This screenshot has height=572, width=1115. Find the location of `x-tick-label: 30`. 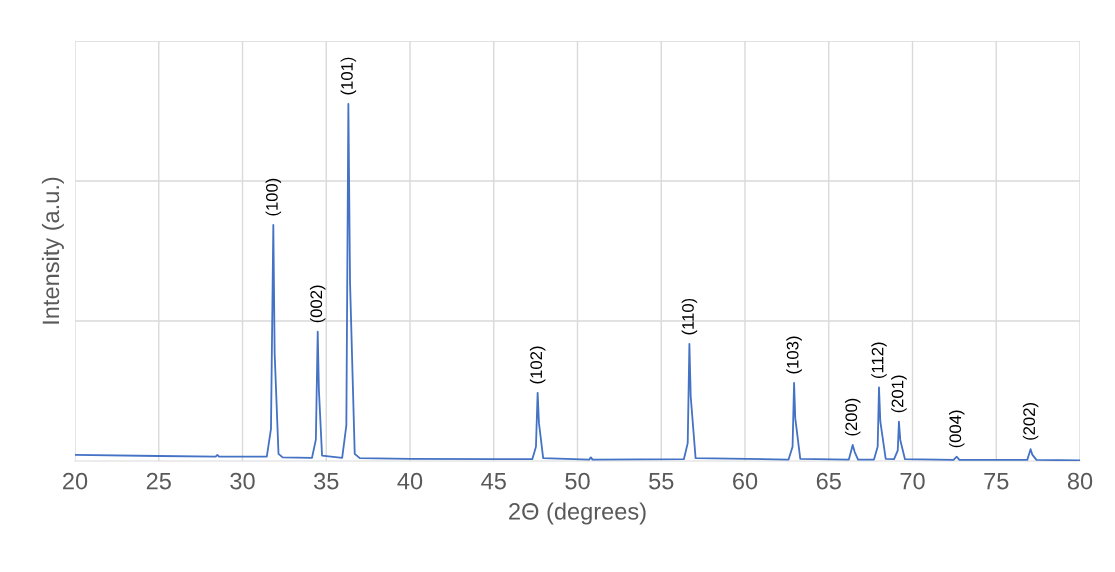

x-tick-label: 30 is located at coordinates (242, 481).